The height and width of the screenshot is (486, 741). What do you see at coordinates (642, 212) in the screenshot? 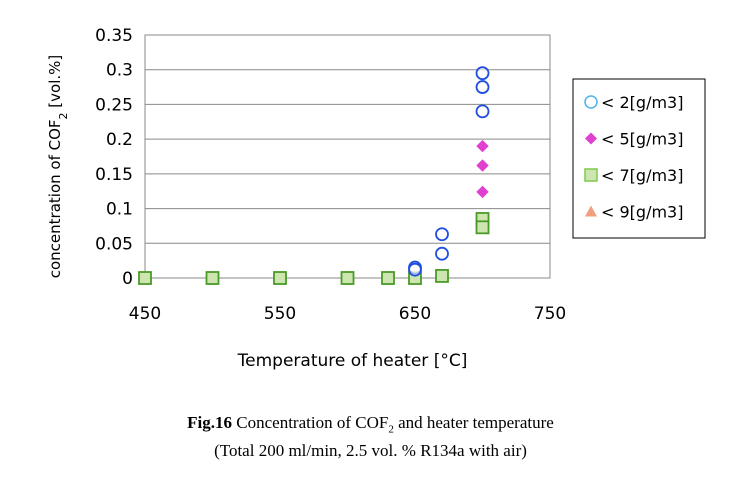
I see `legend-label: < 9[g/m3]` at bounding box center [642, 212].